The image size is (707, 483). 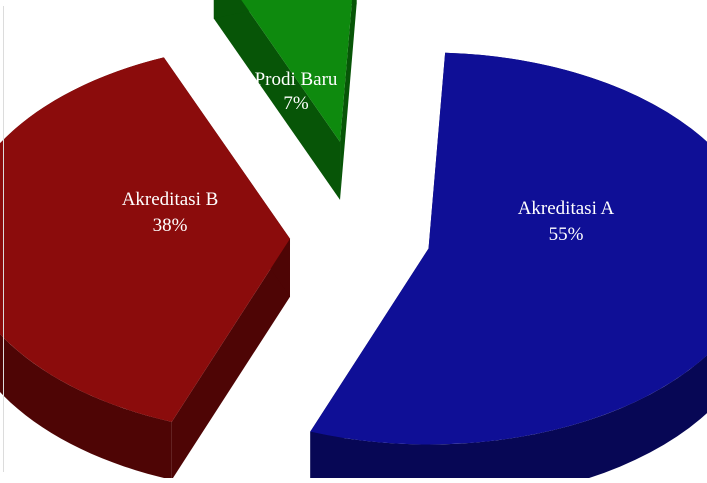 I want to click on slice-percent-akreditasi-a: 55%, so click(x=566, y=234).